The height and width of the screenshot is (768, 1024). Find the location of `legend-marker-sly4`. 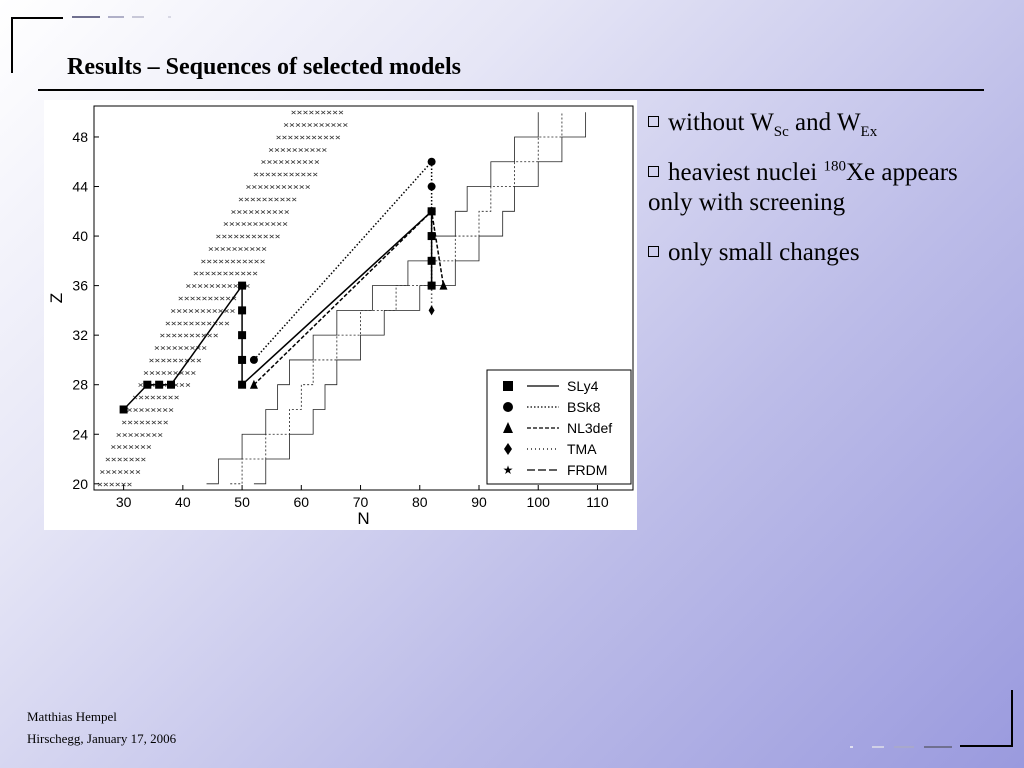

legend-marker-sly4 is located at coordinates (508, 386).